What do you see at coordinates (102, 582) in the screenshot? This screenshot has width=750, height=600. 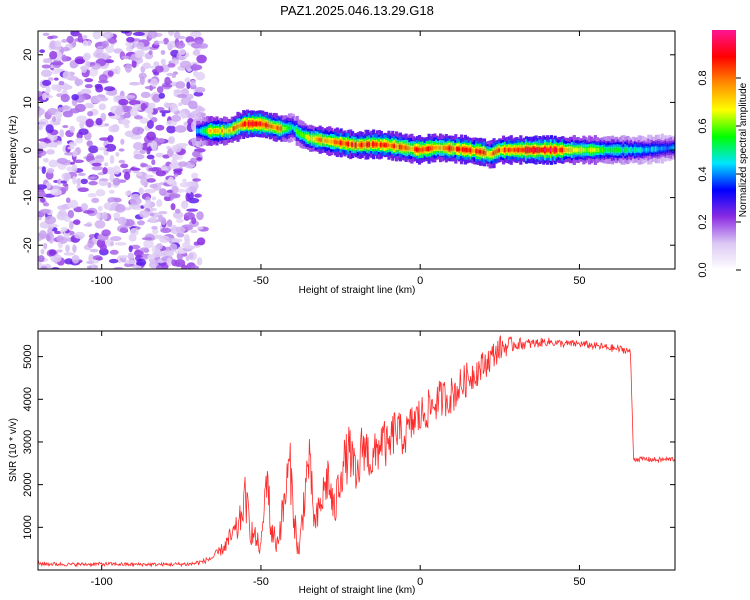 I see `bottom-x-tick-label: -100` at bounding box center [102, 582].